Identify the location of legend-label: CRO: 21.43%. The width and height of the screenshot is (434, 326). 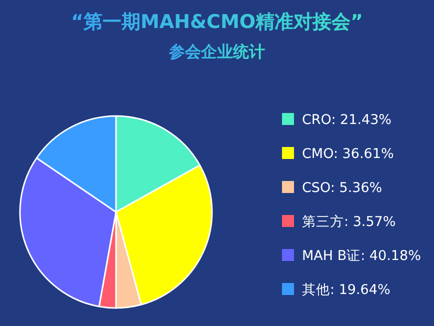
(347, 120).